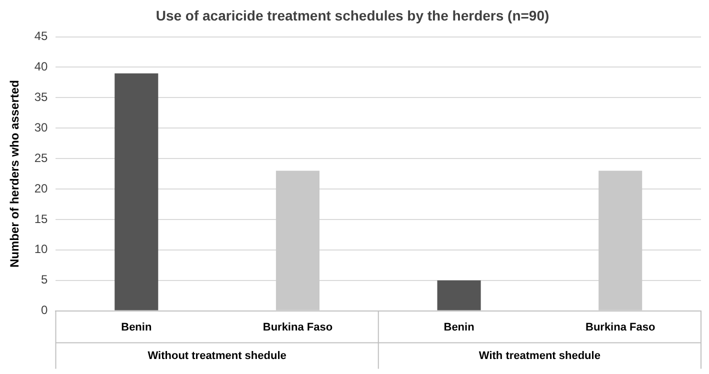 The image size is (709, 374). I want to click on chart-title: Use of acaricide treatment schedules by the herders (n=90), so click(353, 15).